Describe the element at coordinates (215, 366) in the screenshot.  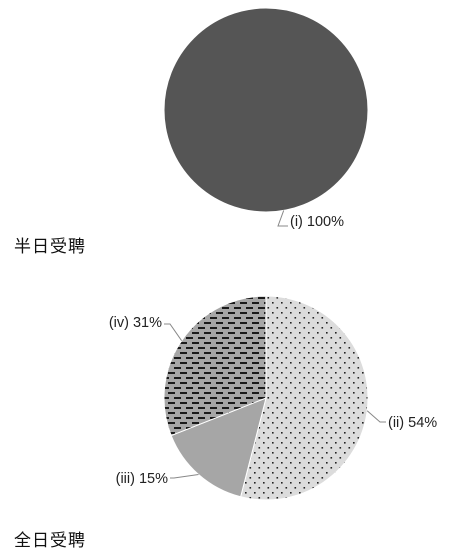
I see `pie-slice-iv` at that location.